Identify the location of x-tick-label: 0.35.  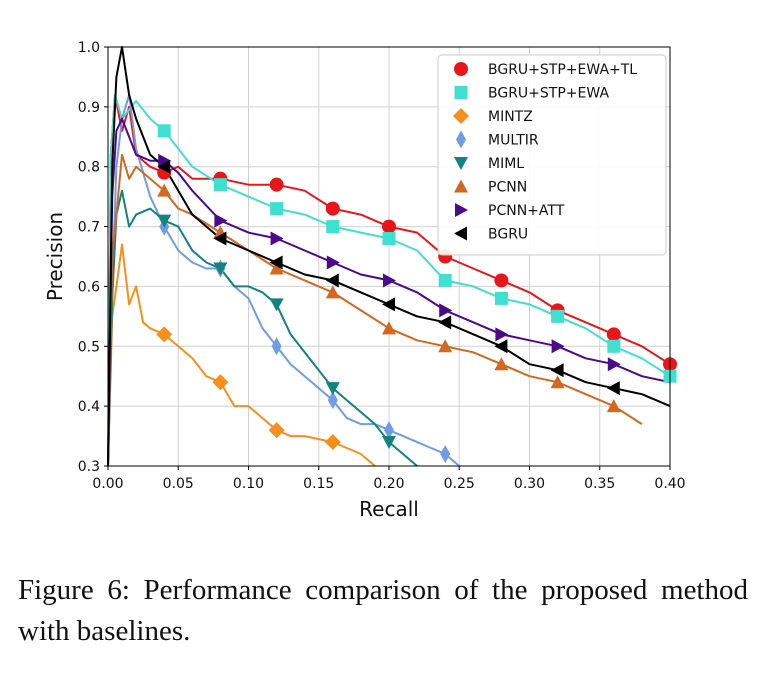
(599, 484).